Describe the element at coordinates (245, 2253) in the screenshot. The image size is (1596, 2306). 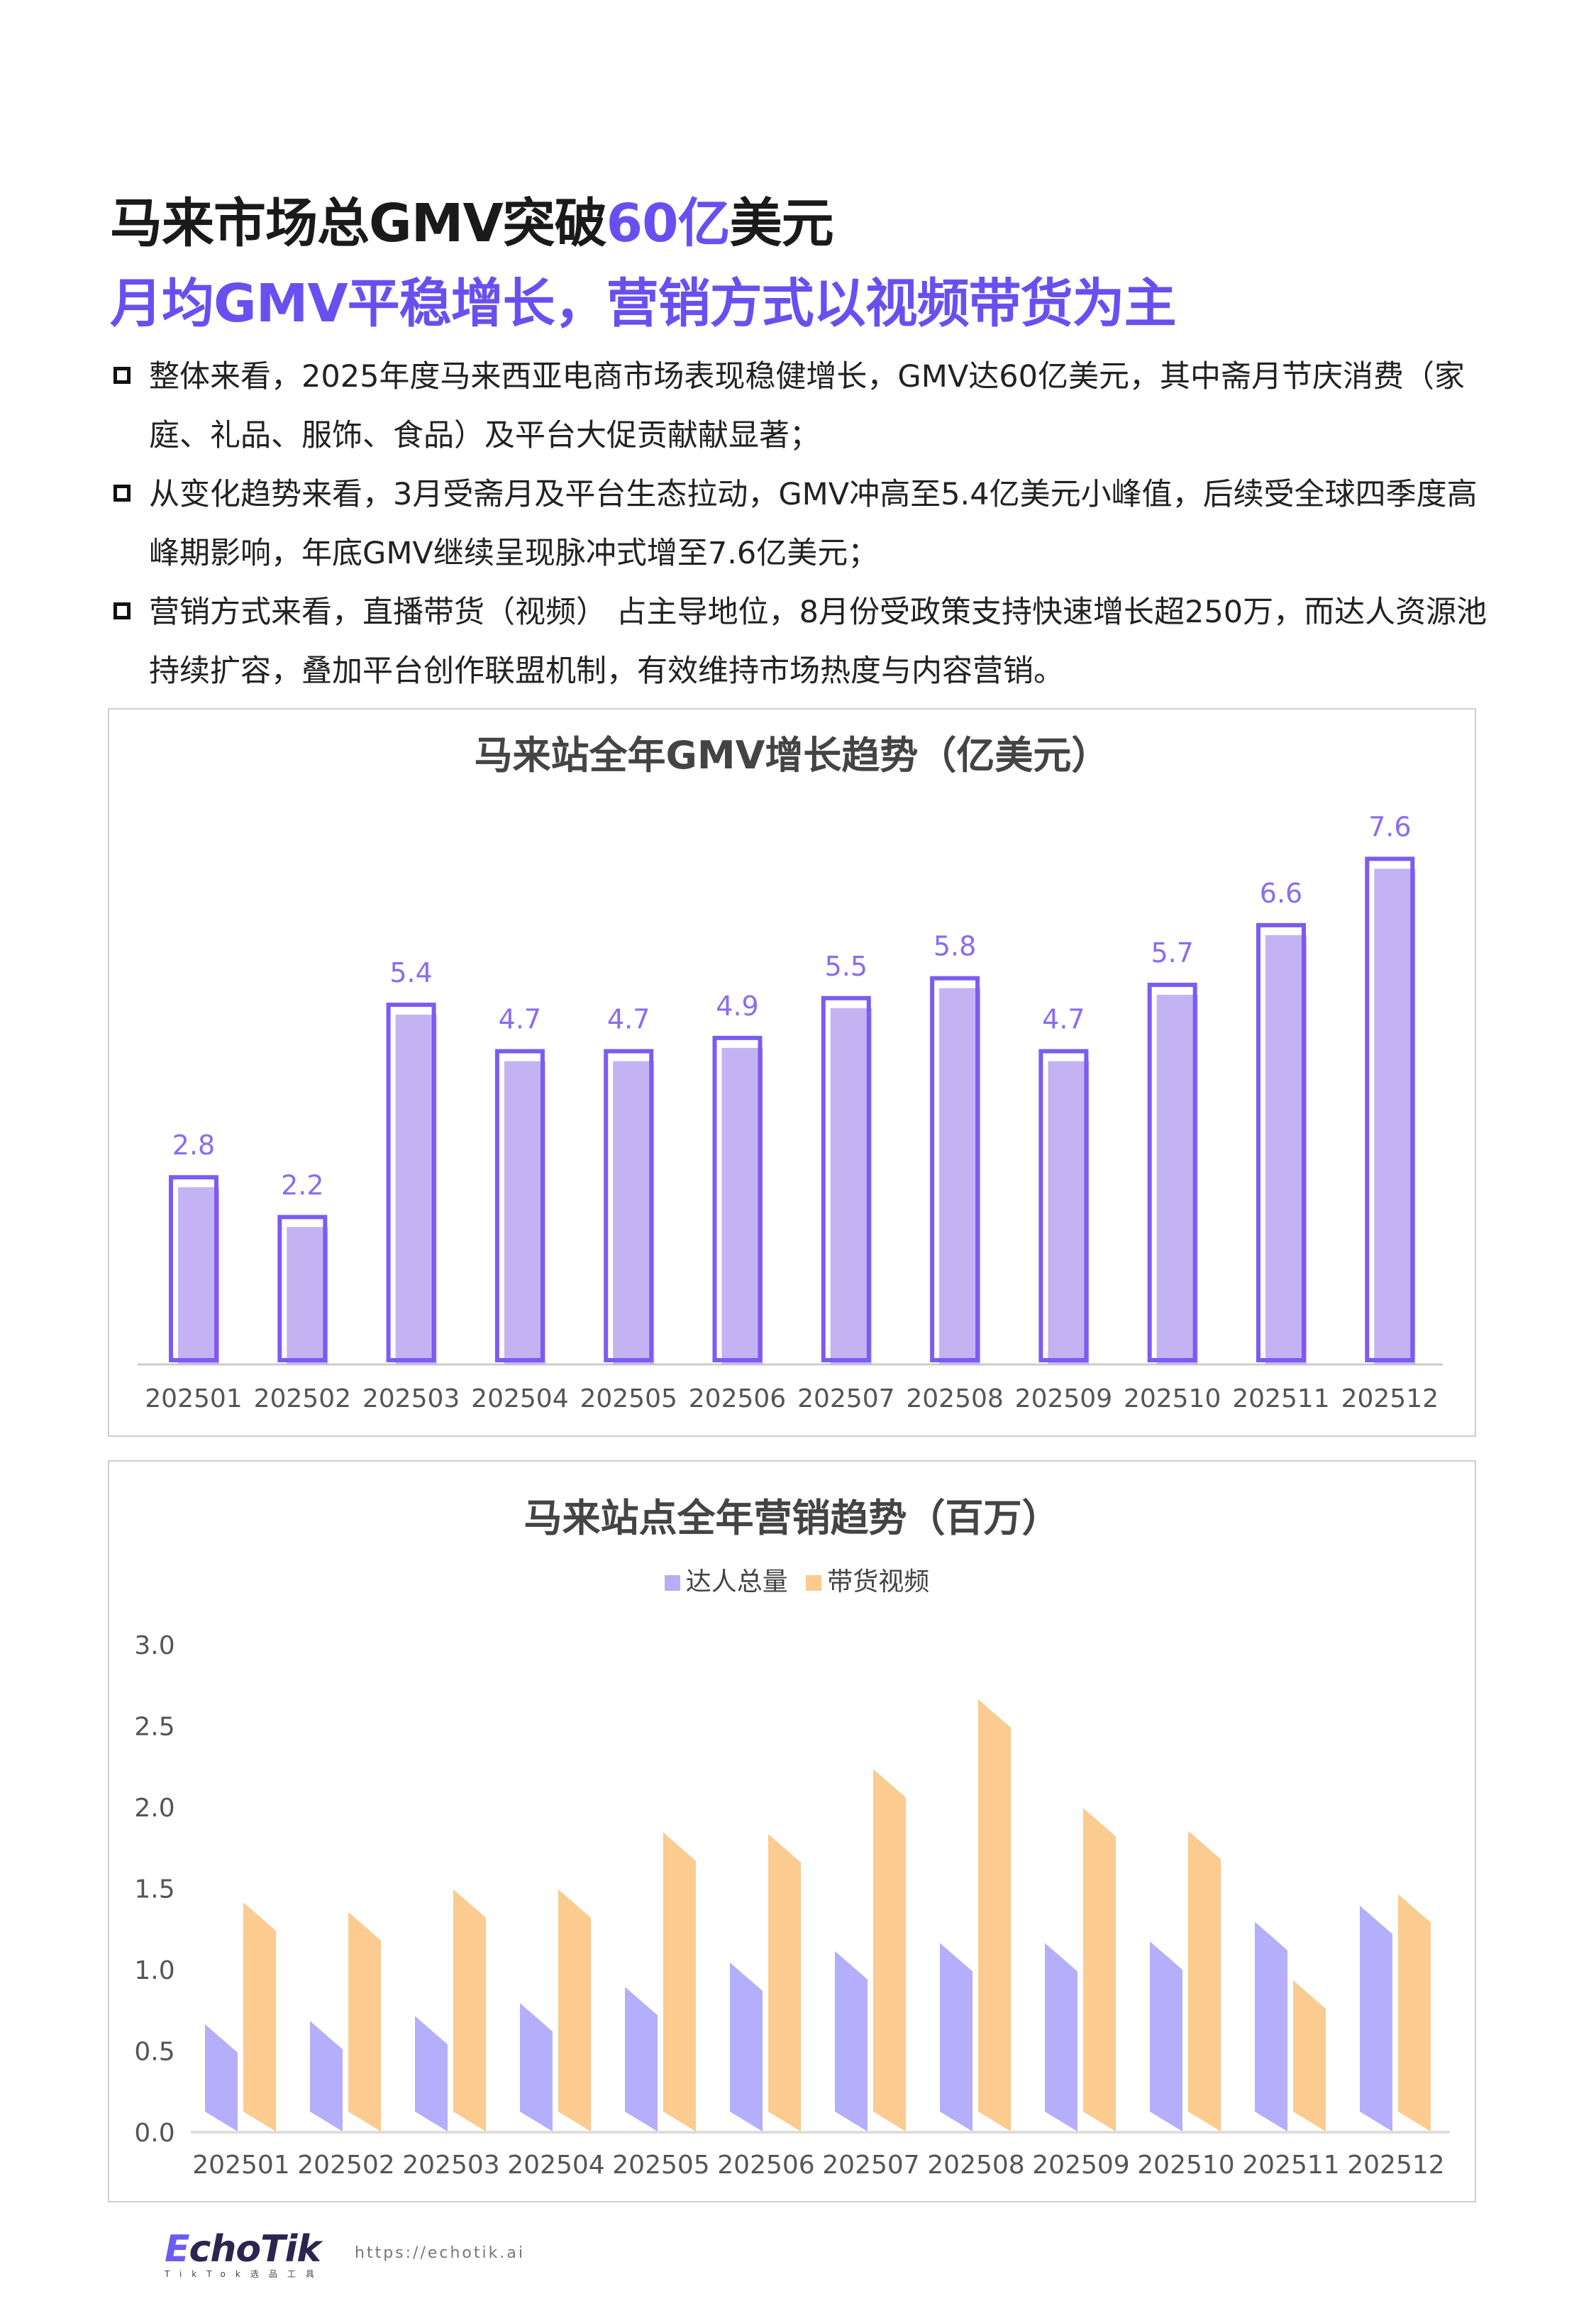
I see `echotik-logo: EchoTik TikTok选品工具` at that location.